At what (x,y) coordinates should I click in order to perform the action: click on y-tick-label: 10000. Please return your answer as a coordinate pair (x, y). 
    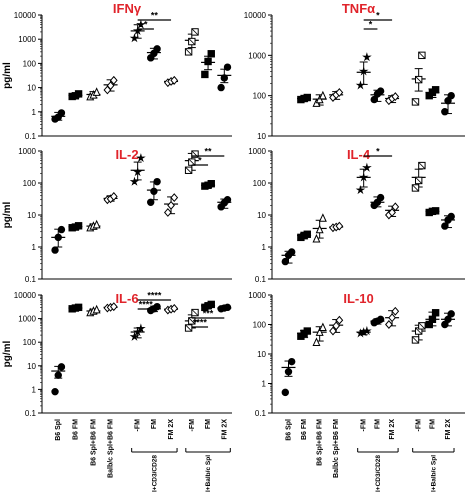
    Looking at the image, I should click on (25, 15).